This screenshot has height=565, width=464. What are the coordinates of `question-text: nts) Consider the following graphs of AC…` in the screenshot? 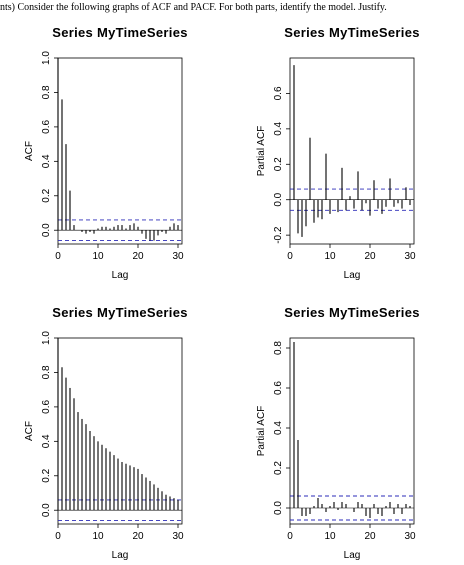 It's located at (193, 7).